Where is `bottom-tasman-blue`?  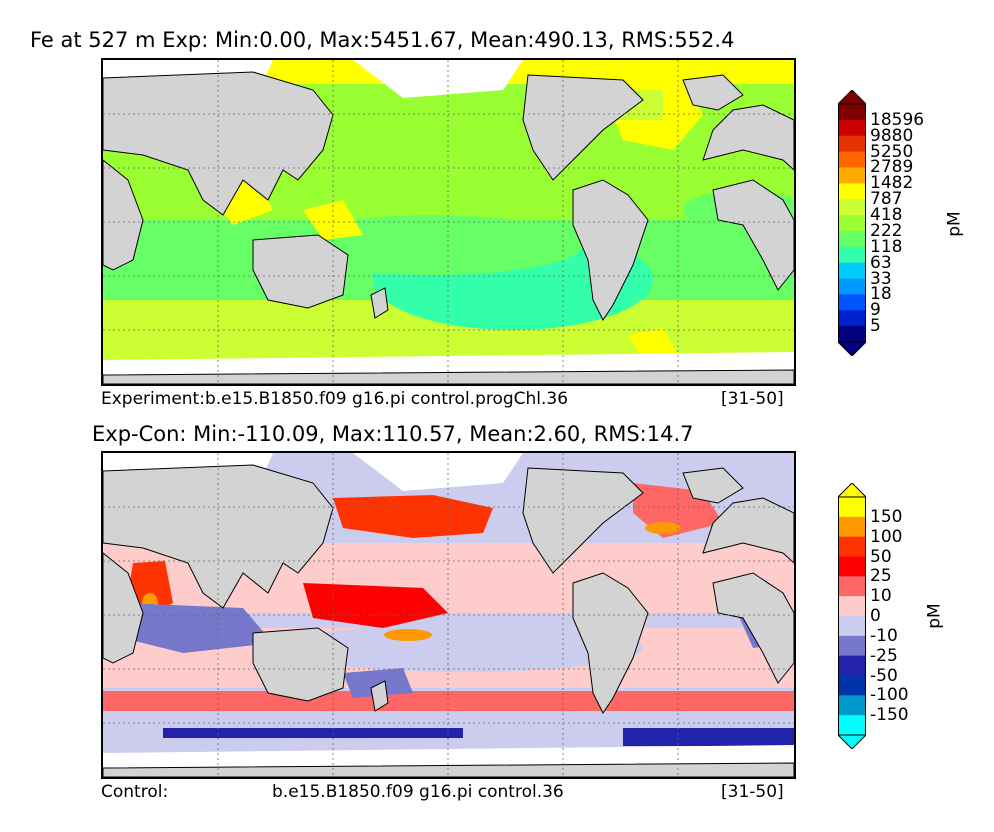
bottom-tasman-blue is located at coordinates (378, 683).